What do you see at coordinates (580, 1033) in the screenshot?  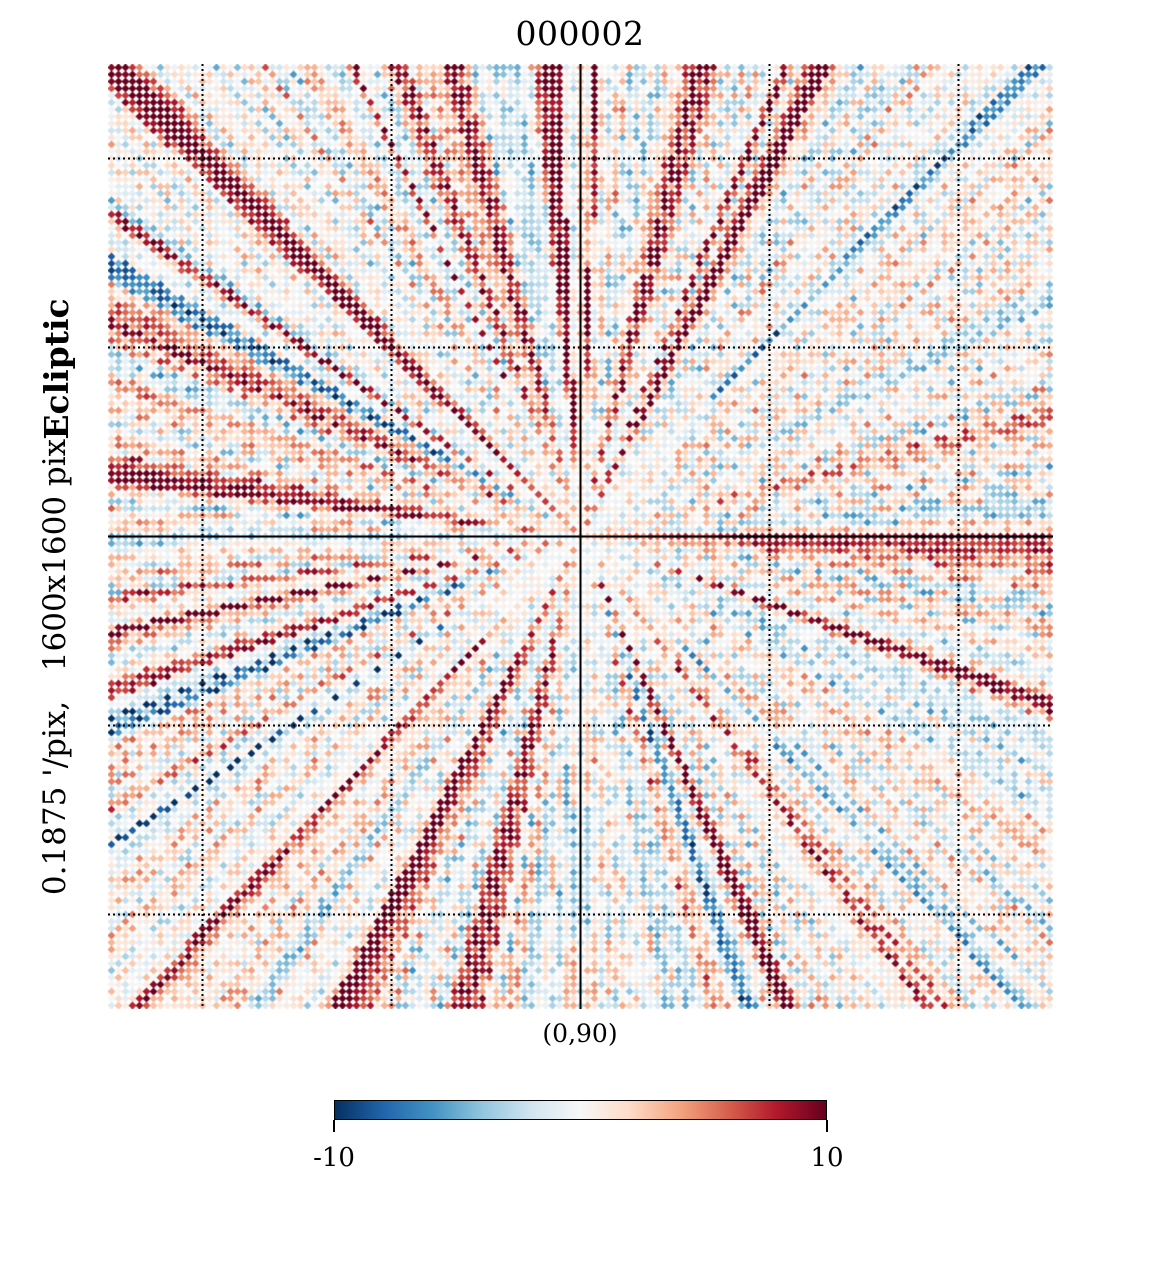 I see `center-coordinate-label: (0,90)` at bounding box center [580, 1033].